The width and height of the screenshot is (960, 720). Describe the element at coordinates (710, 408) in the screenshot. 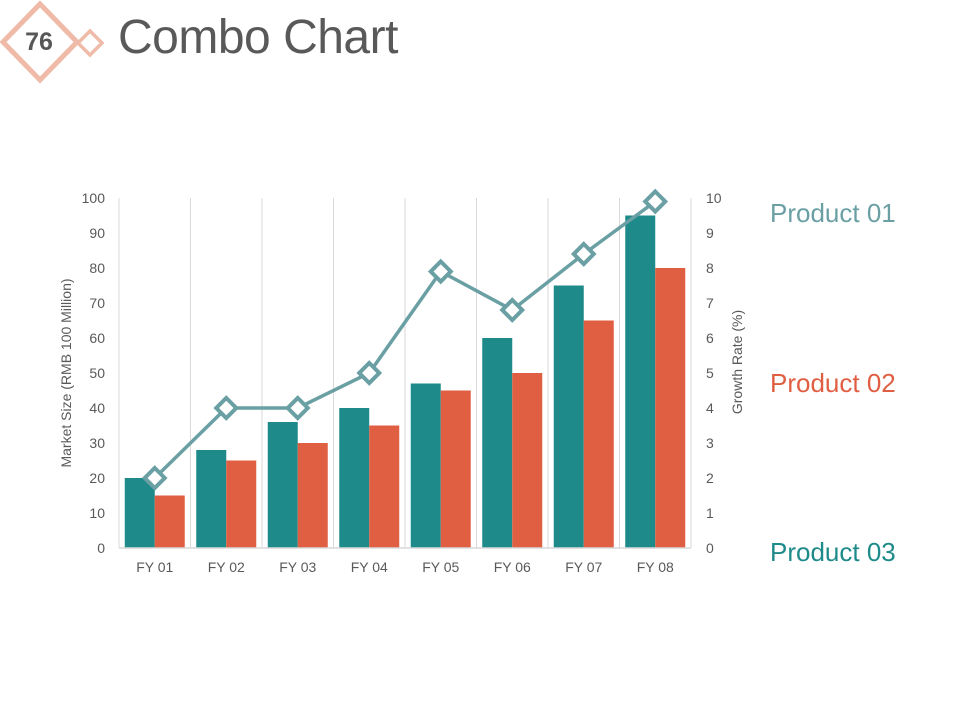

I see `y2-tick-label: 4` at that location.